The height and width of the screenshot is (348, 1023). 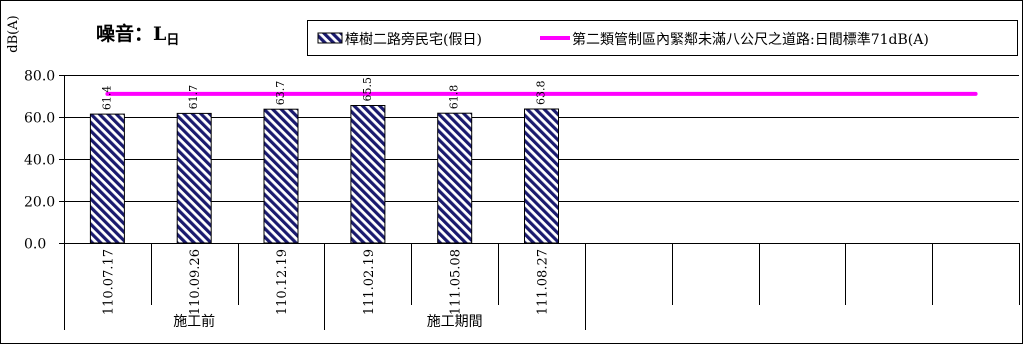 I want to click on y-tick-label: 20.0, so click(x=39, y=203).